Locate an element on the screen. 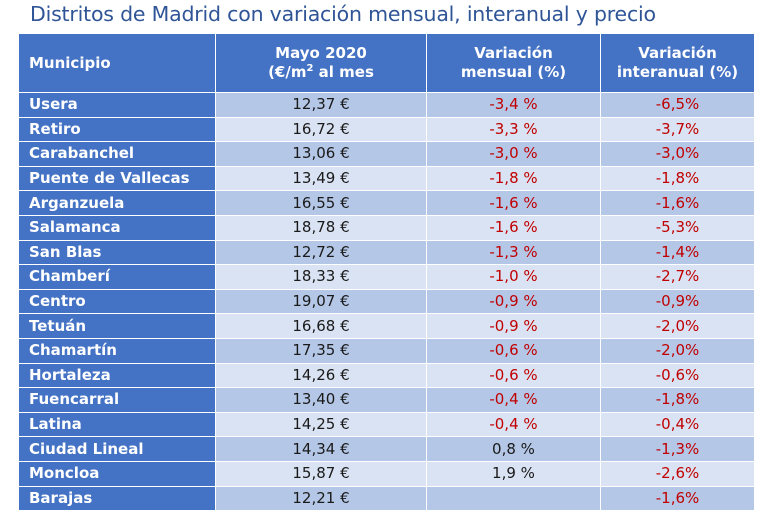  cell-monthly-variation: -3,3 % is located at coordinates (513, 129).